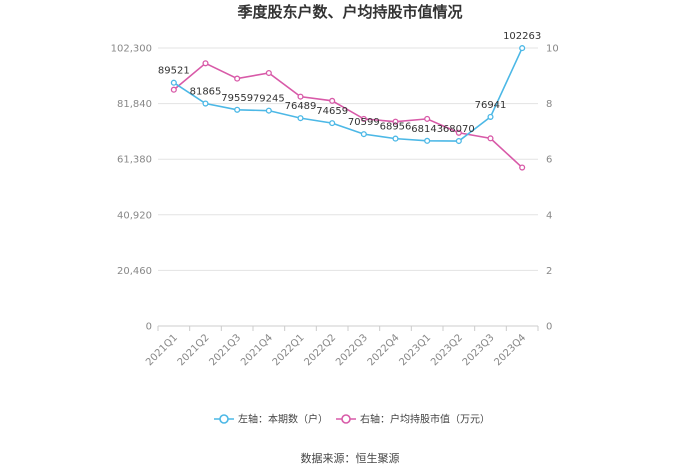 The image size is (700, 474). I want to click on x-axis-tick-label: 2023Q3, so click(479, 350).